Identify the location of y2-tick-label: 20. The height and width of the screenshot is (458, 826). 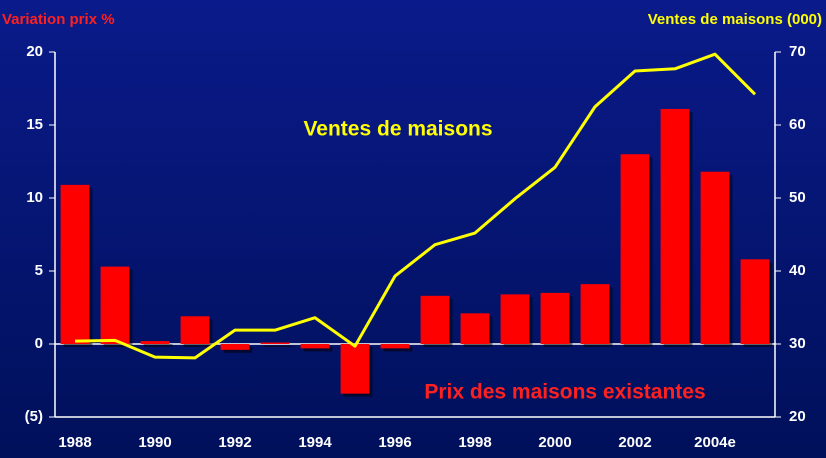
(797, 416).